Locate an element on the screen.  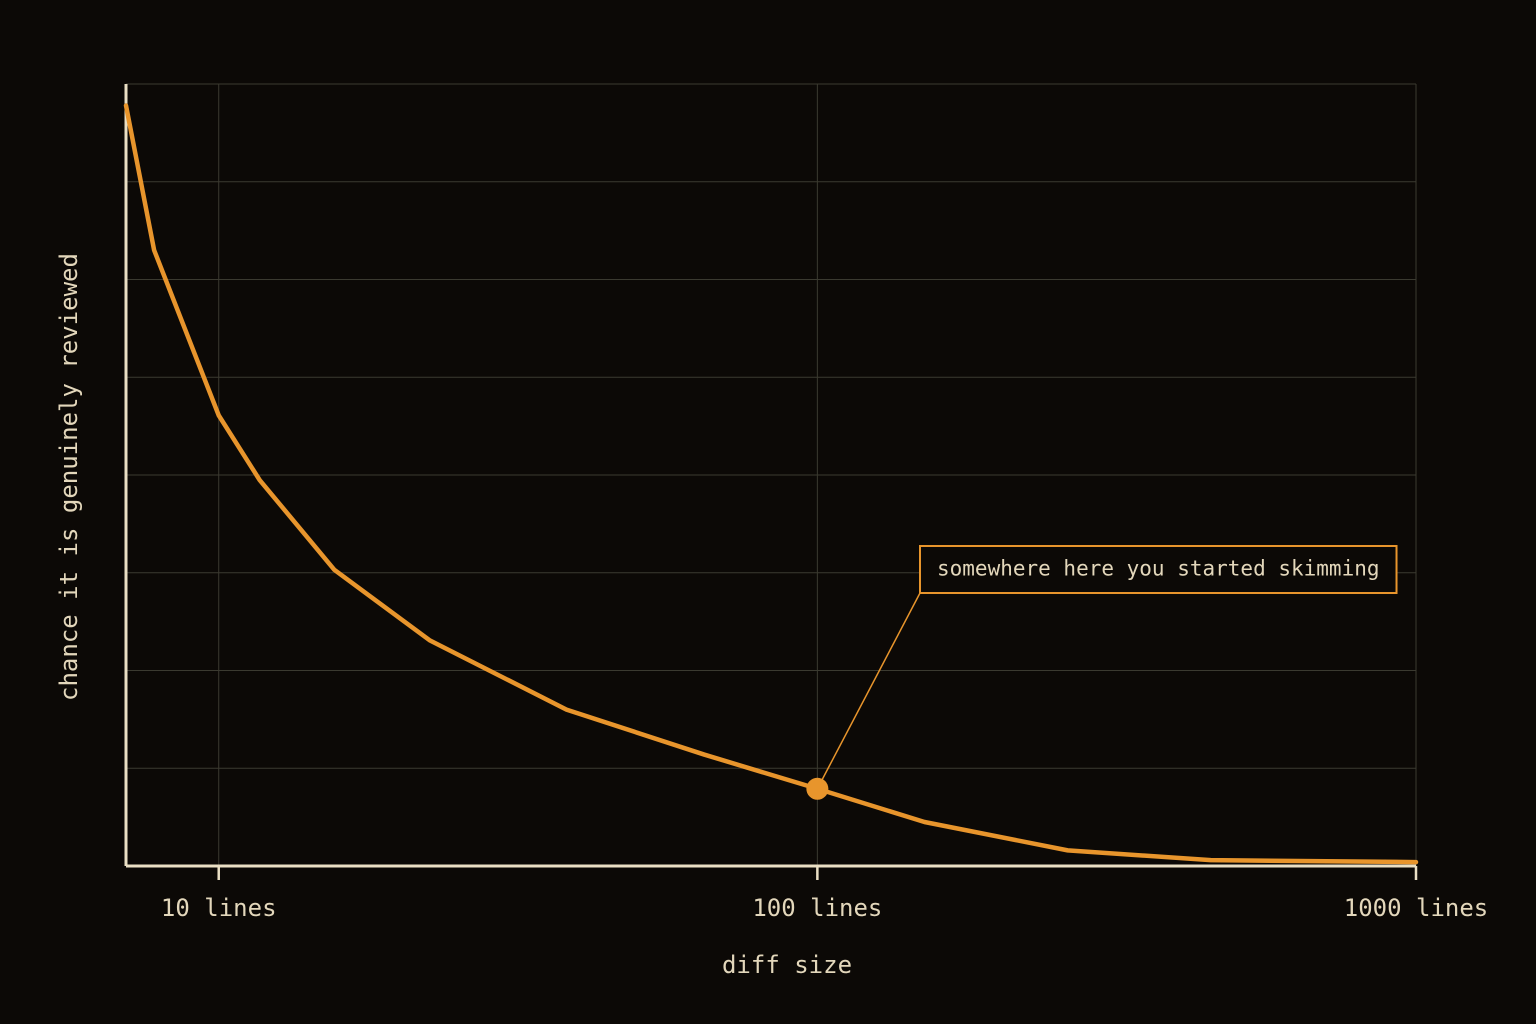
x-tick-label: 10 lines is located at coordinates (219, 908).